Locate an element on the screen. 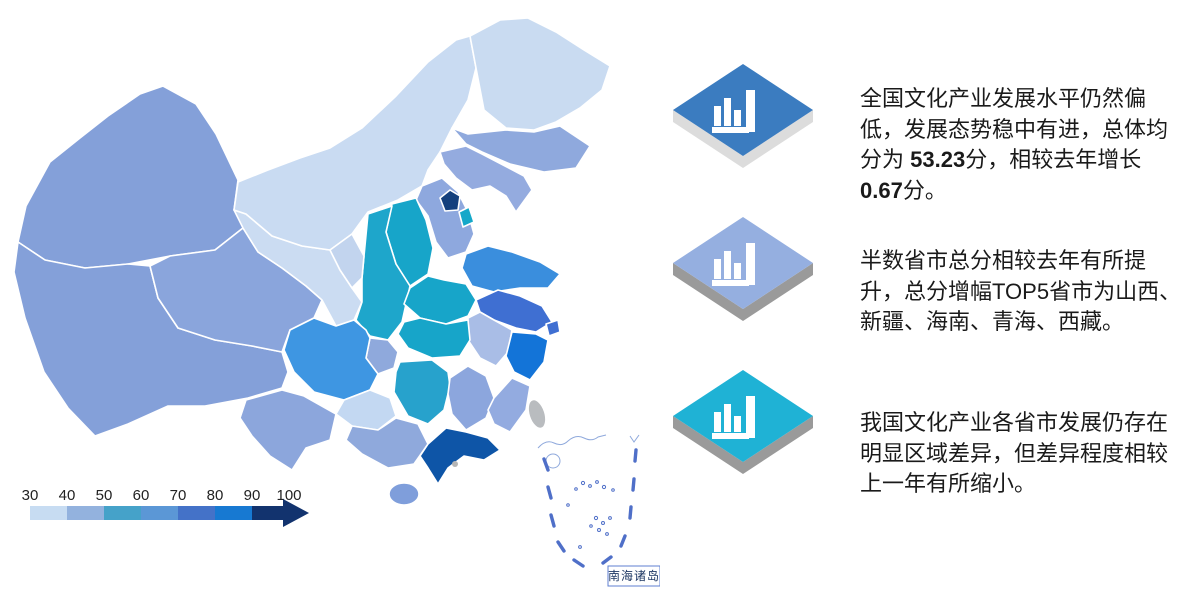 The image size is (1198, 593). province-xizang is located at coordinates (151, 339).